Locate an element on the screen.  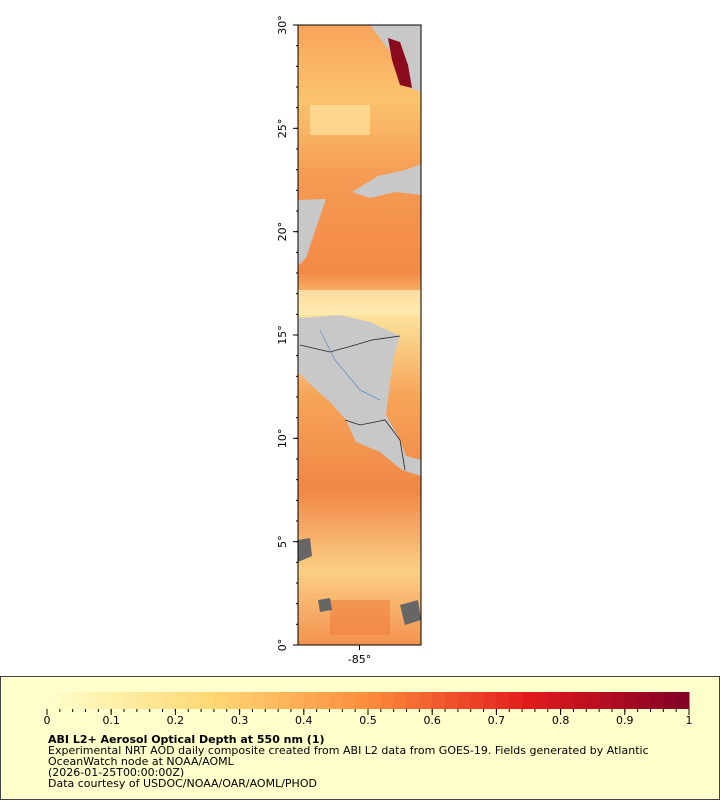
y-tick-label: 25° is located at coordinates (282, 129).